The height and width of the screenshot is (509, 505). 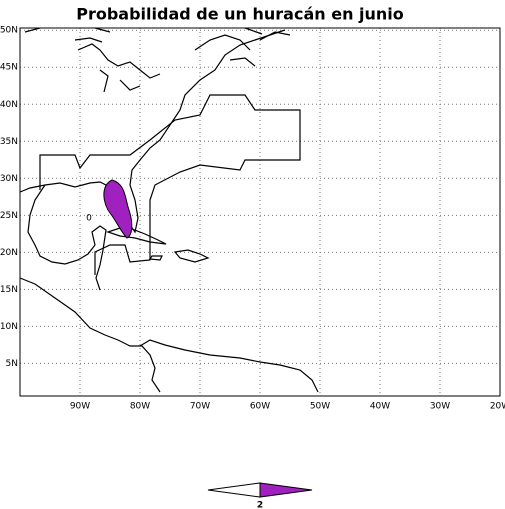 What do you see at coordinates (143, 31) in the screenshot?
I see `north-coast` at bounding box center [143, 31].